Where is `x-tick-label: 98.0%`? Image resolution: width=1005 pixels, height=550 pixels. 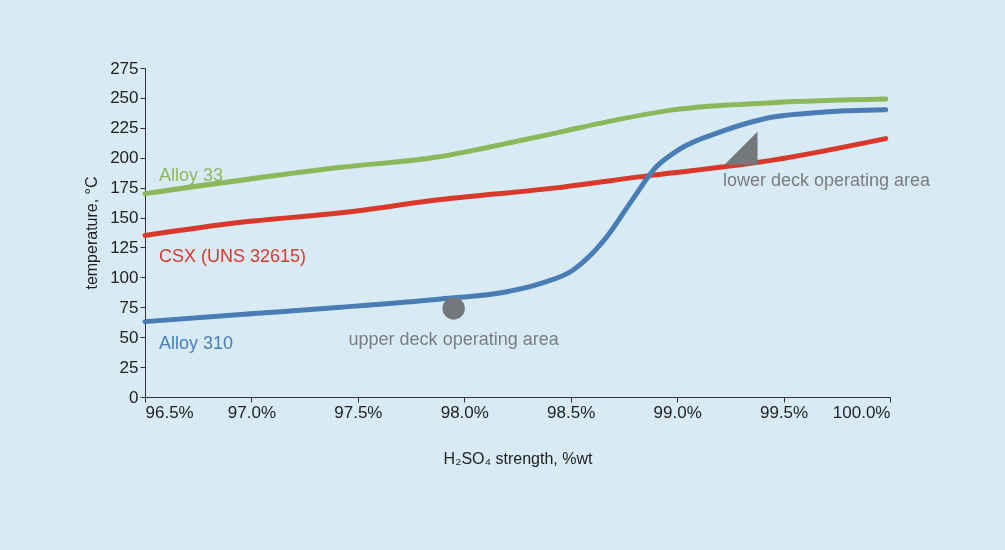 x-tick-label: 98.0% is located at coordinates (464, 412).